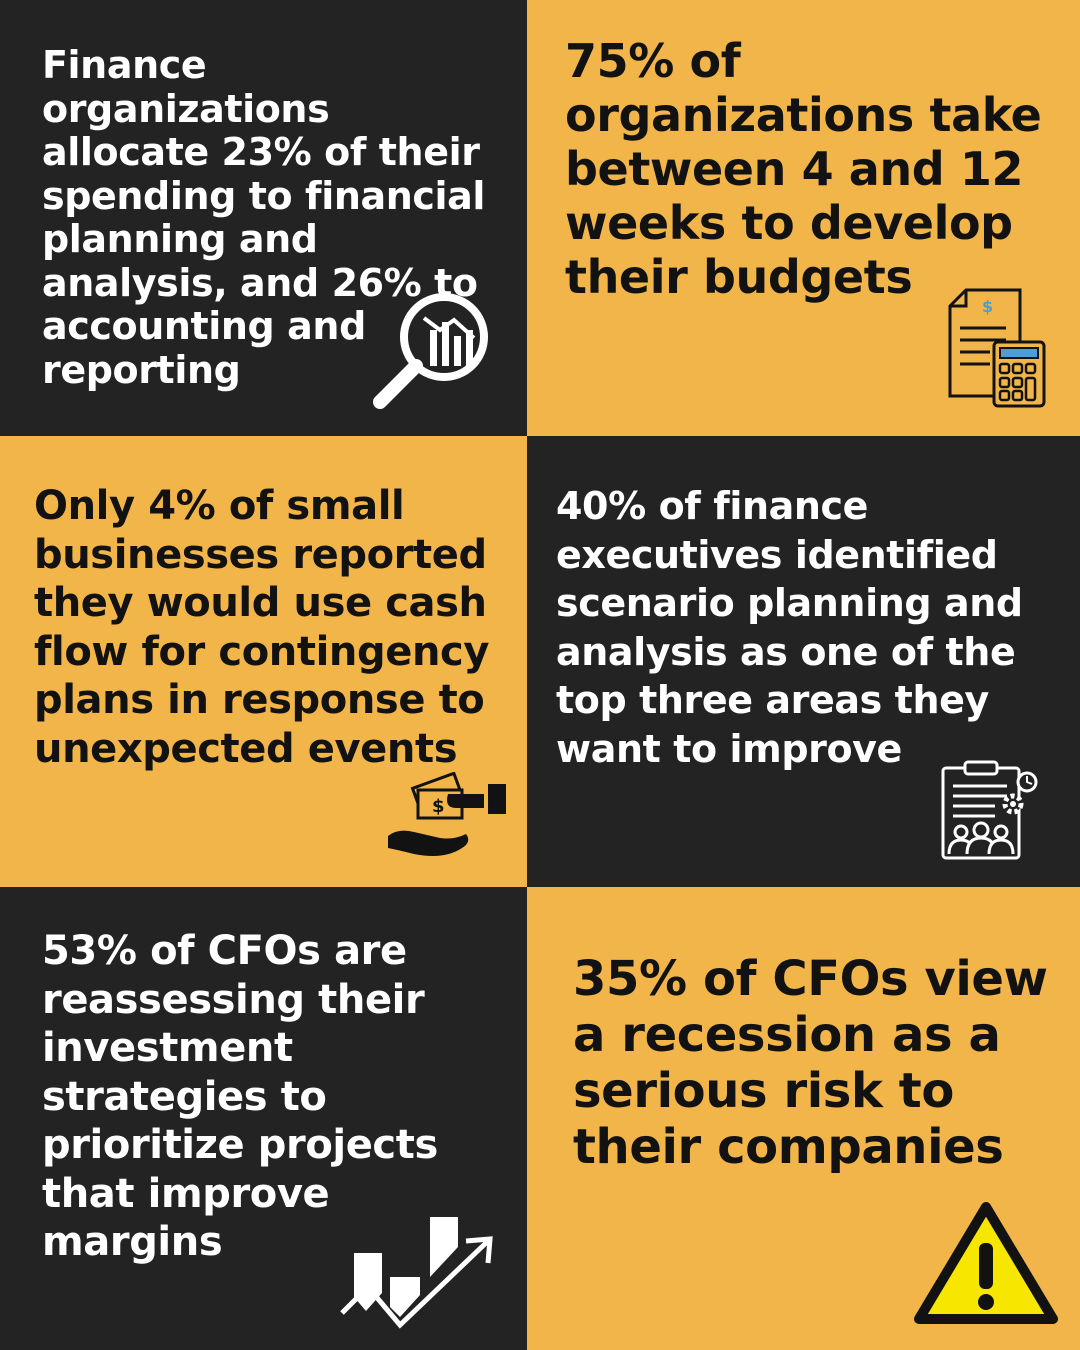 Image resolution: width=1080 pixels, height=1350 pixels. Describe the element at coordinates (448, 818) in the screenshot. I see `cash-hand-icon: $` at that location.